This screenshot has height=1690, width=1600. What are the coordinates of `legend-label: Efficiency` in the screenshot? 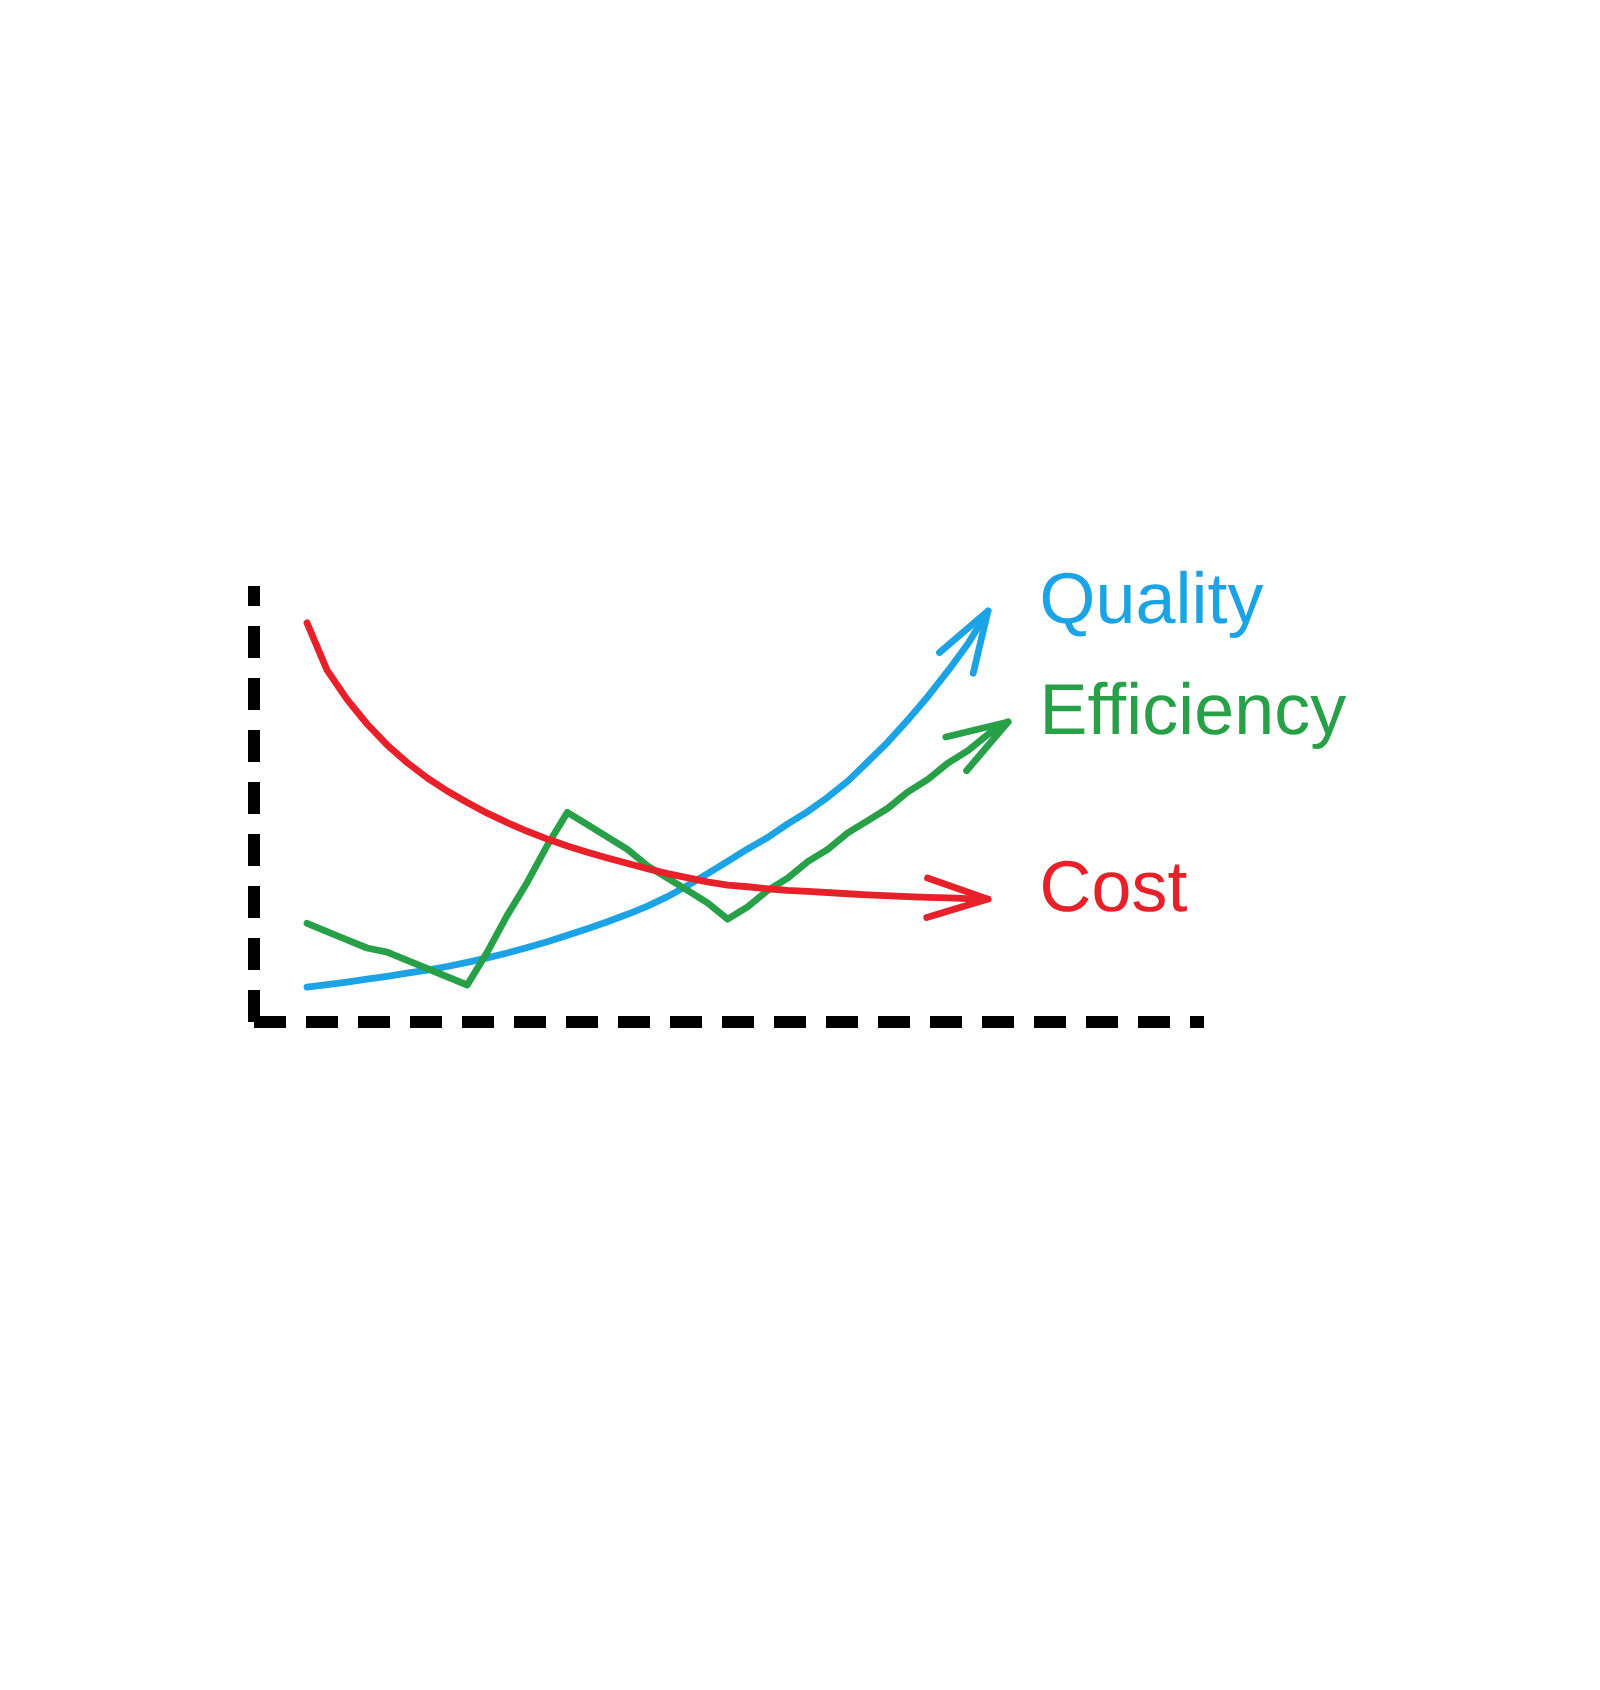 It's located at (1196, 715).